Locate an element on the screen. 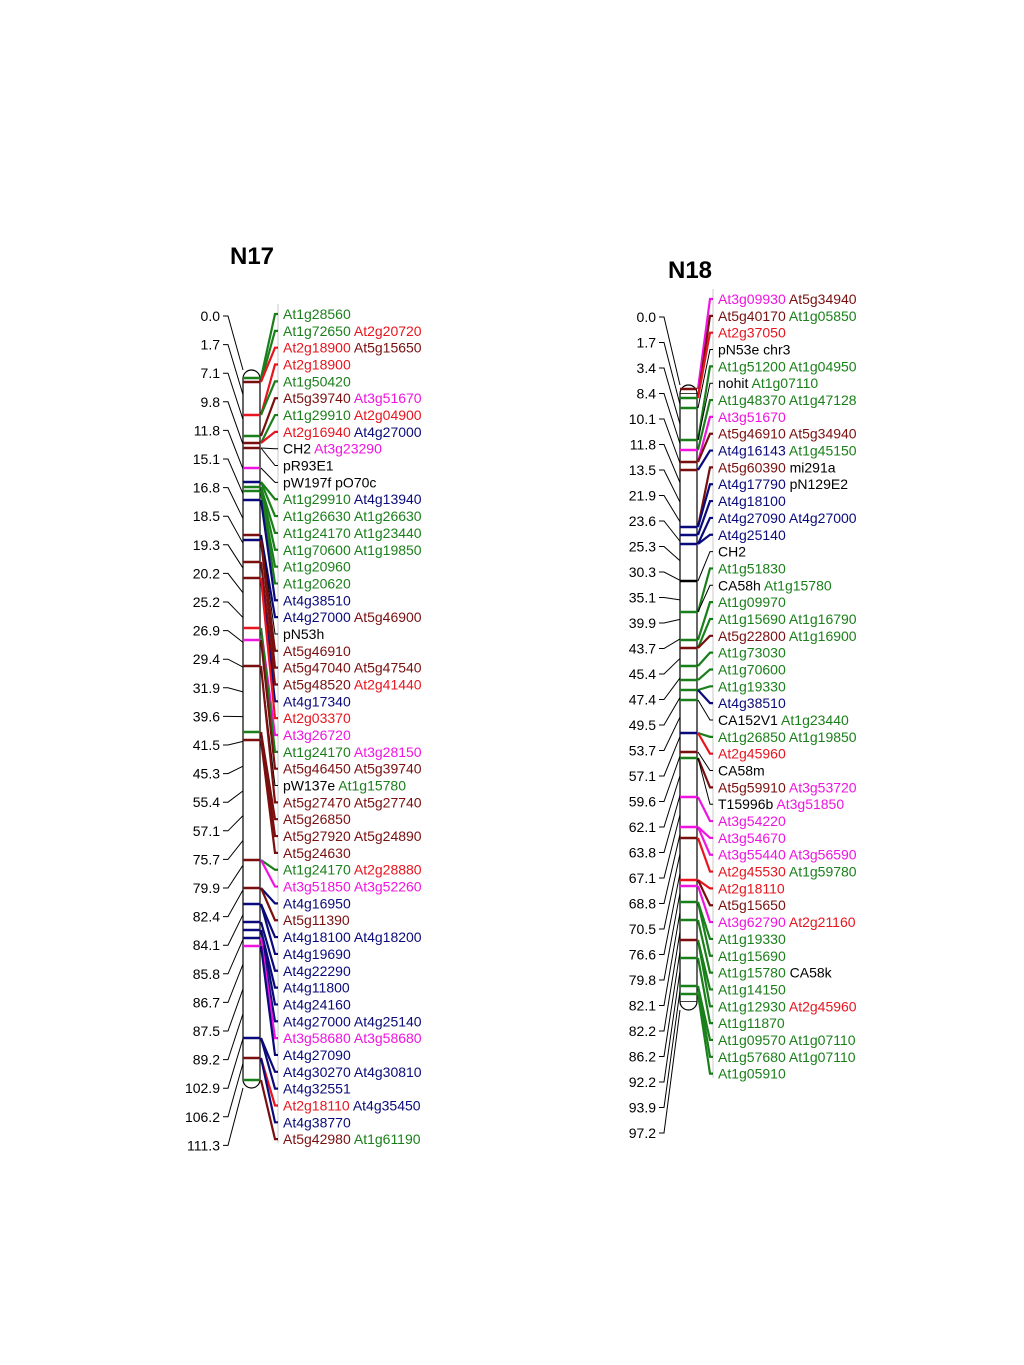 The image size is (1024, 1365). position-label: 82.1 is located at coordinates (642, 1006).